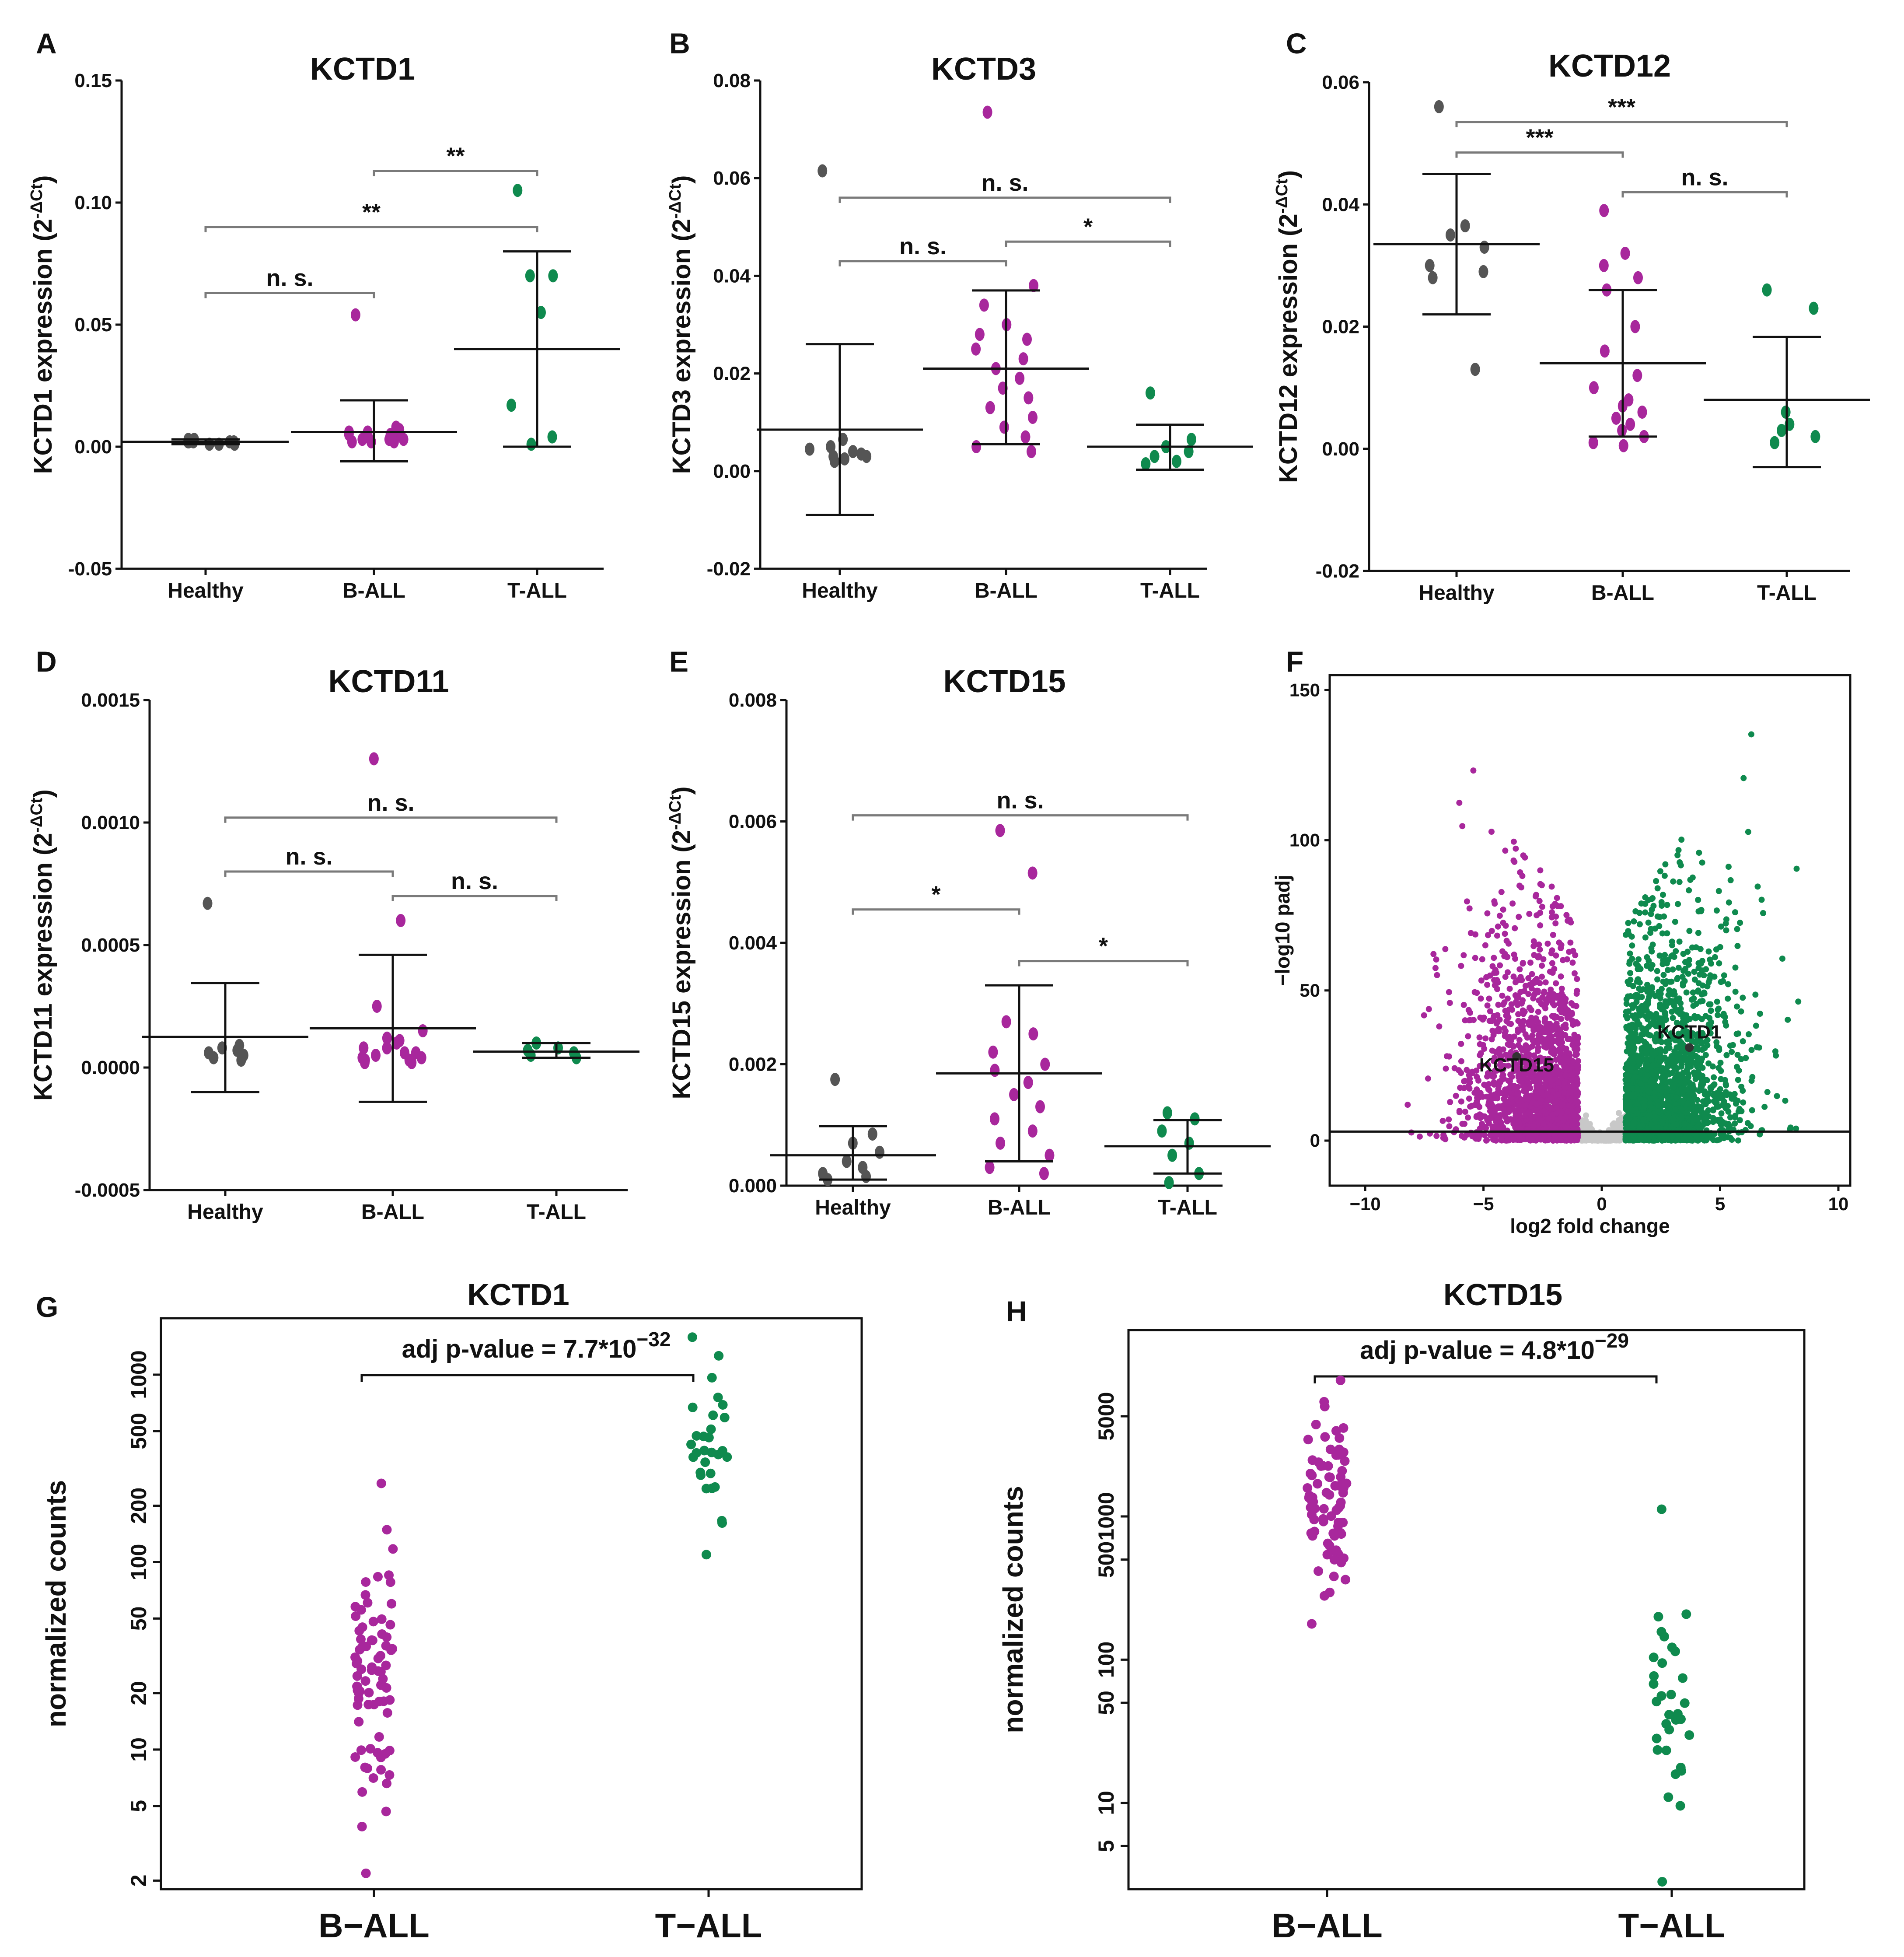 This screenshot has height=1957, width=1904. Describe the element at coordinates (43, 347) in the screenshot. I see `y-axis-label-main: KCTD1 expression (2` at that location.